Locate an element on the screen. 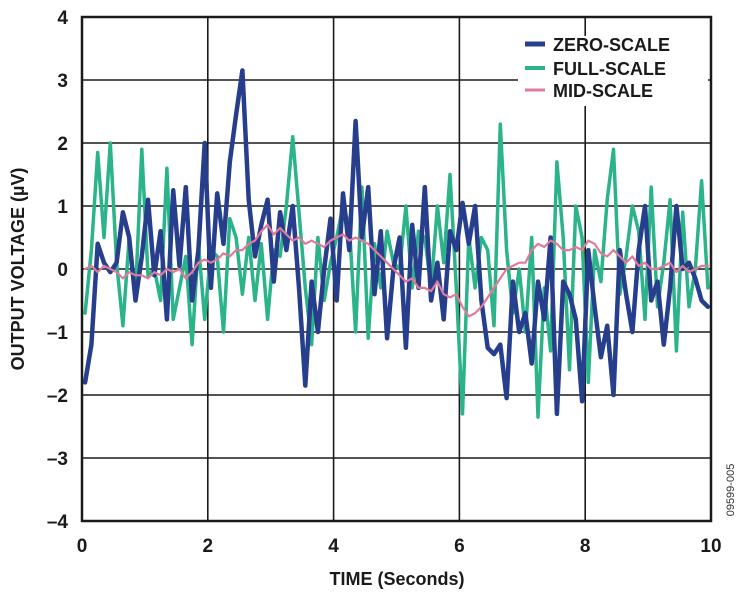 The width and height of the screenshot is (744, 600). y-tick-label: 2 is located at coordinates (62, 144).